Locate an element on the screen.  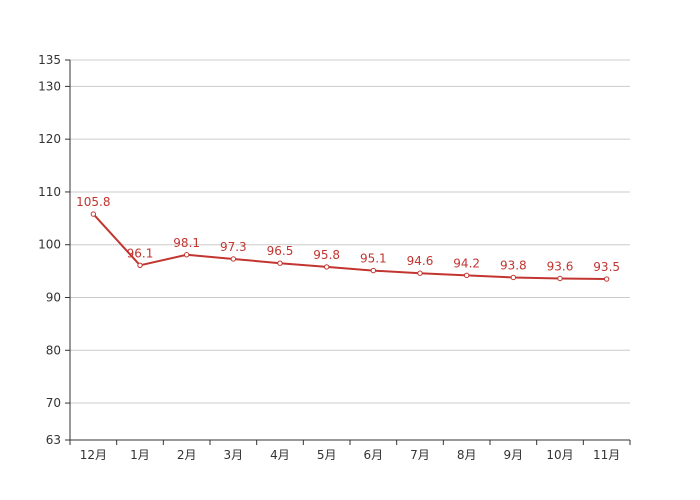
y-tick-label: 130 is located at coordinates (49, 86).